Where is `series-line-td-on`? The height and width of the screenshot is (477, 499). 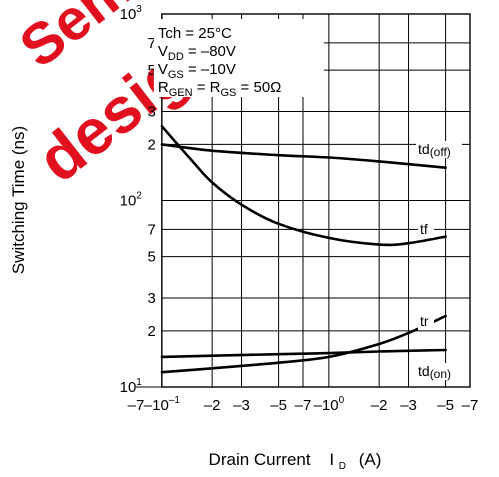
series-line-td-on is located at coordinates (303, 353).